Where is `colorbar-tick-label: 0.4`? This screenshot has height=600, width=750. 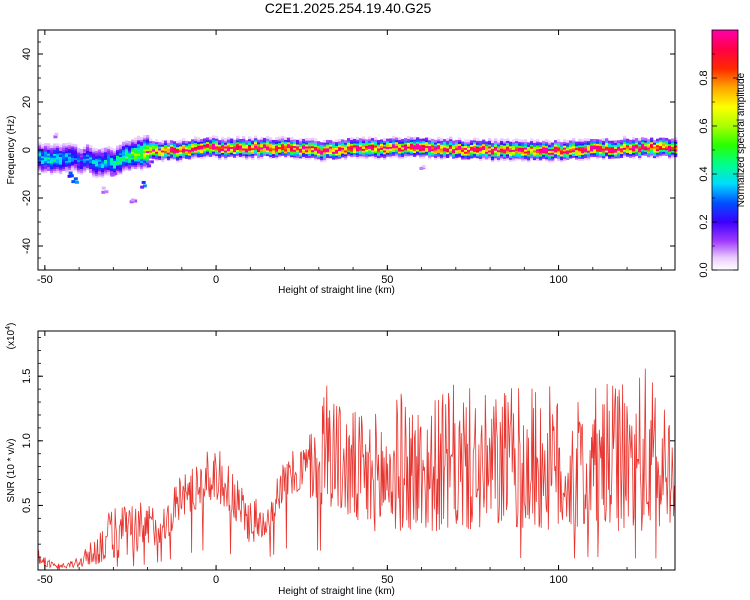 colorbar-tick-label: 0.4 is located at coordinates (704, 173).